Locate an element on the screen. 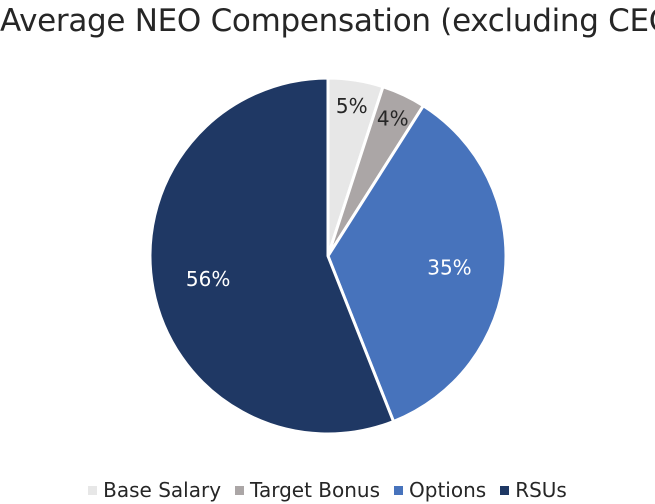 The image size is (655, 504). legend-item-target-bonus: Target Bonus is located at coordinates (307, 490).